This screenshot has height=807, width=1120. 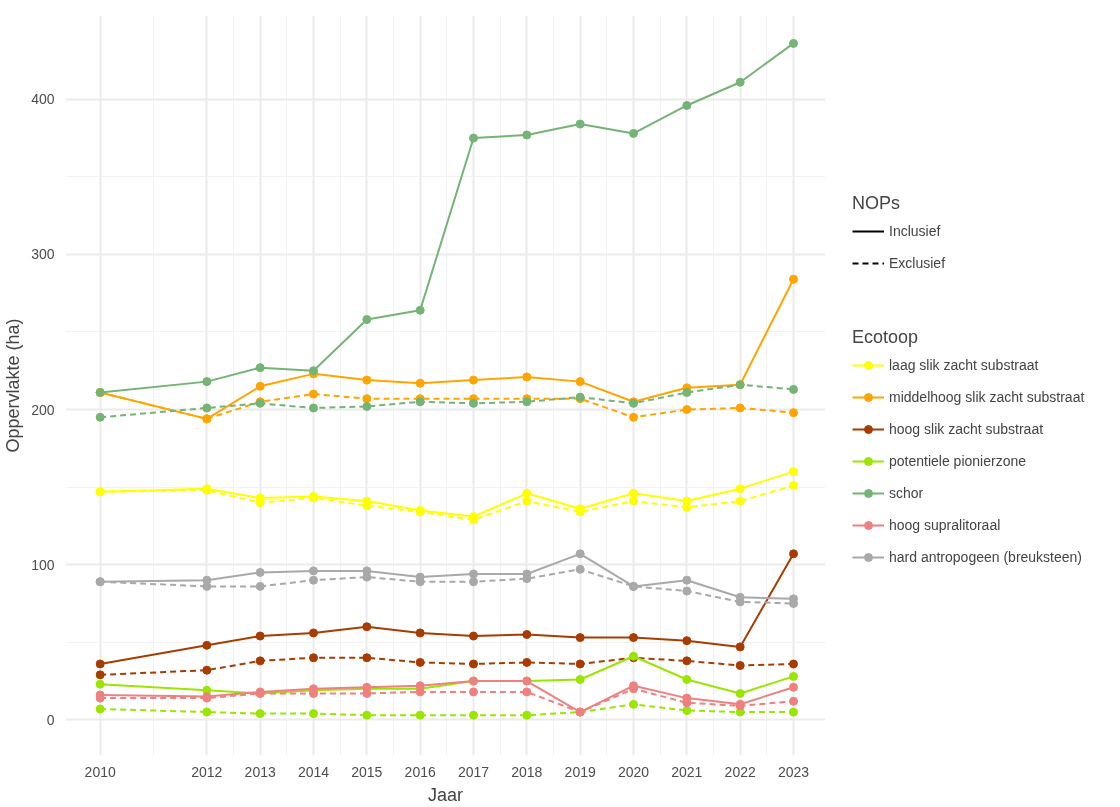 I want to click on y-axis-title: Oppervlakte (ha), so click(x=13, y=385).